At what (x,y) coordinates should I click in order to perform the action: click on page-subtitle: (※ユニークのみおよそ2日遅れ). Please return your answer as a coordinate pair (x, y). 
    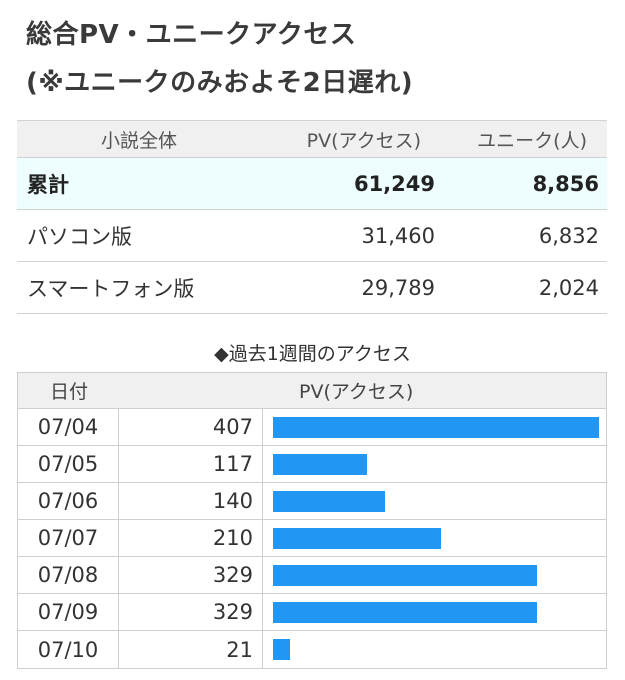
    Looking at the image, I should click on (220, 83).